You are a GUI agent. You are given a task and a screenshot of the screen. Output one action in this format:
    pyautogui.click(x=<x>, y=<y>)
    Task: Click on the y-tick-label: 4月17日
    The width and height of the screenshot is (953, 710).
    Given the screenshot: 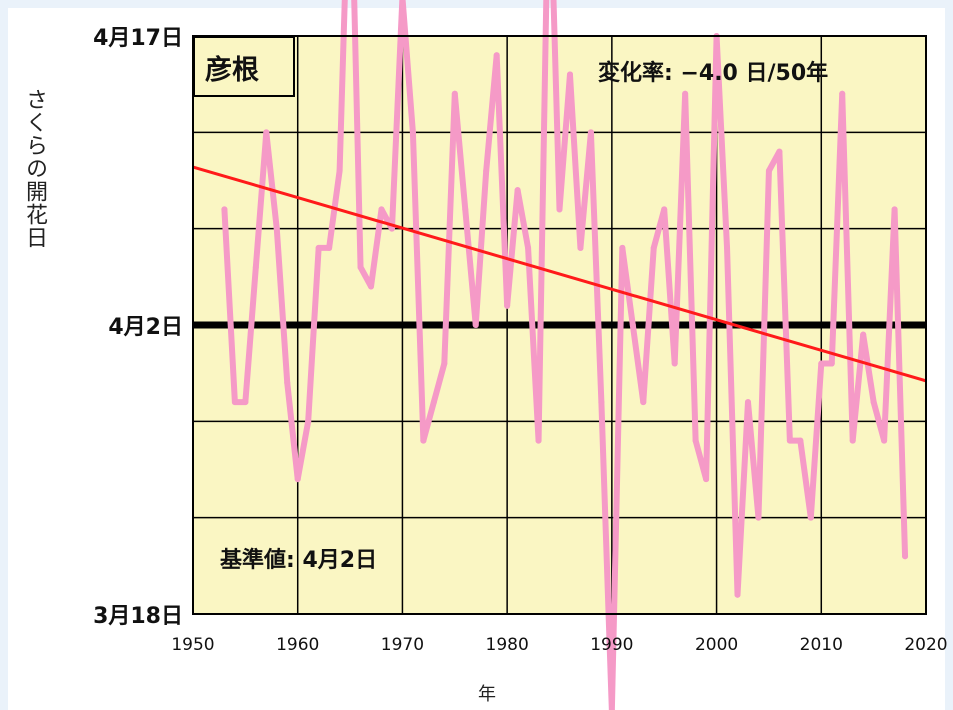 What is the action you would take?
    pyautogui.click(x=138, y=38)
    